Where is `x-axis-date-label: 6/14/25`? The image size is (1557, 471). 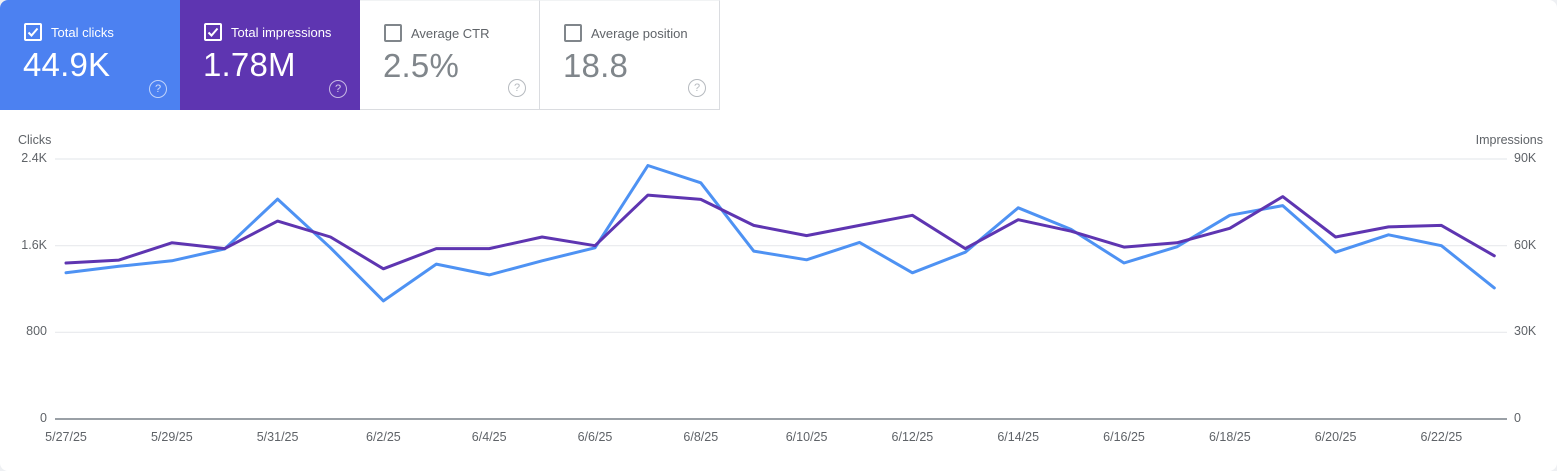 x-axis-date-label: 6/14/25 is located at coordinates (1018, 437).